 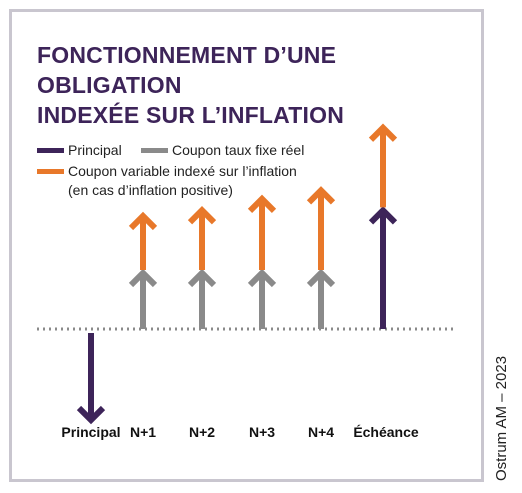 What do you see at coordinates (202, 432) in the screenshot?
I see `col-3-label: N+2` at bounding box center [202, 432].